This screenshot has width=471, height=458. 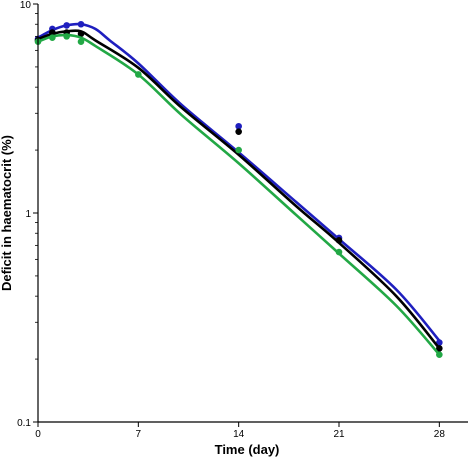 What do you see at coordinates (139, 434) in the screenshot?
I see `x-tick-label: 7` at bounding box center [139, 434].